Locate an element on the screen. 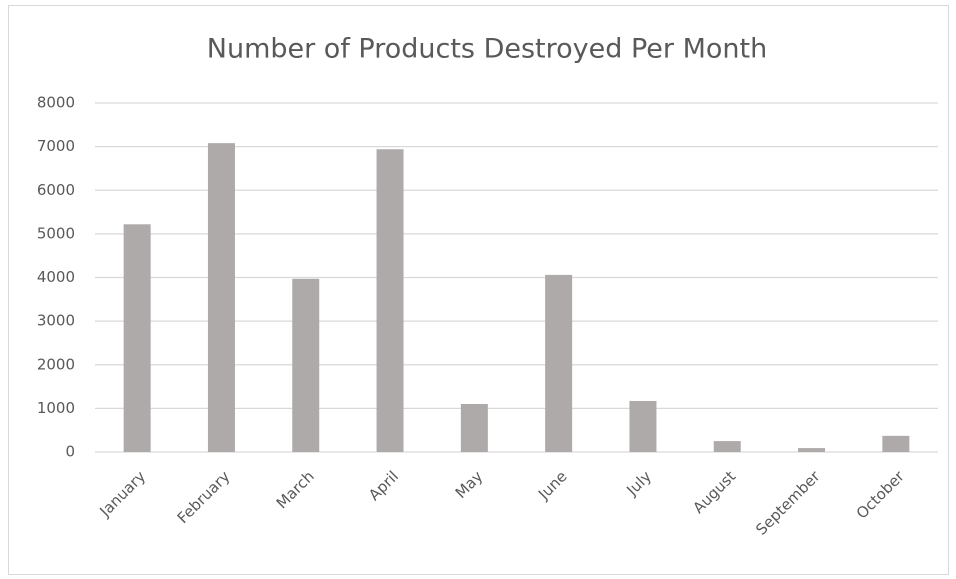 The image size is (956, 579). chart-title: Number of Products Destroyed Per Month is located at coordinates (487, 49).